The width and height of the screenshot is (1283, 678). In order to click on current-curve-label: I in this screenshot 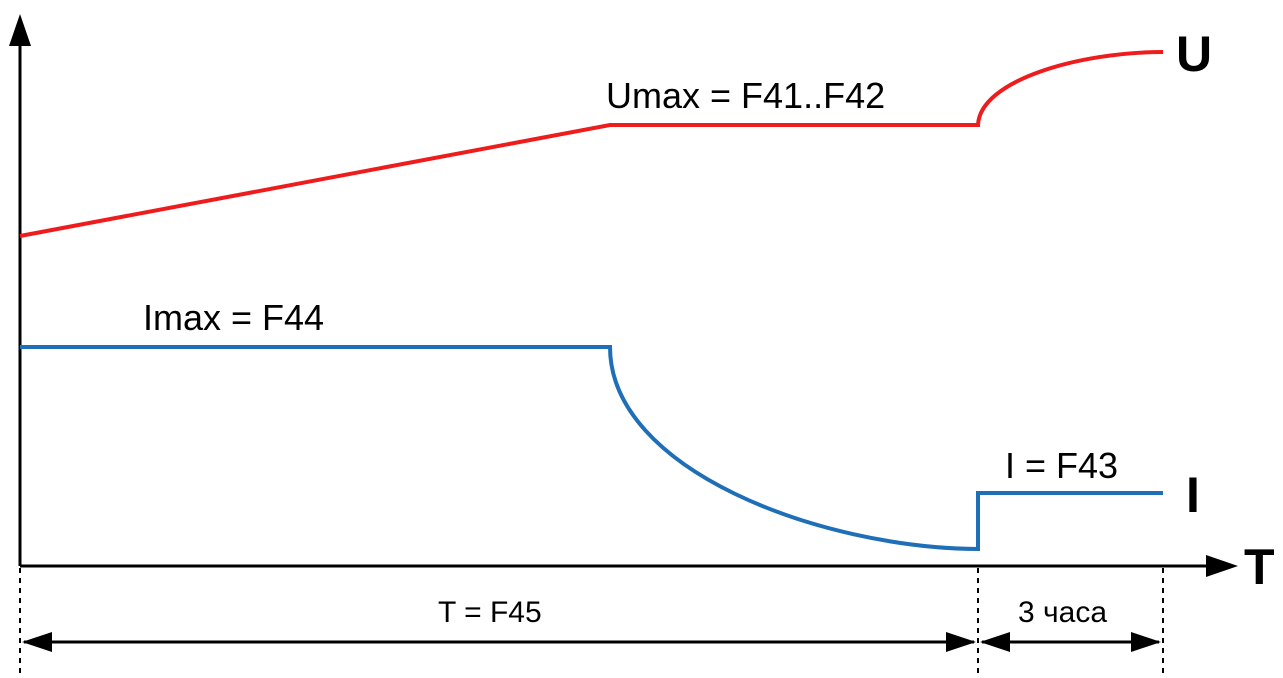, I will do `click(1193, 495)`.